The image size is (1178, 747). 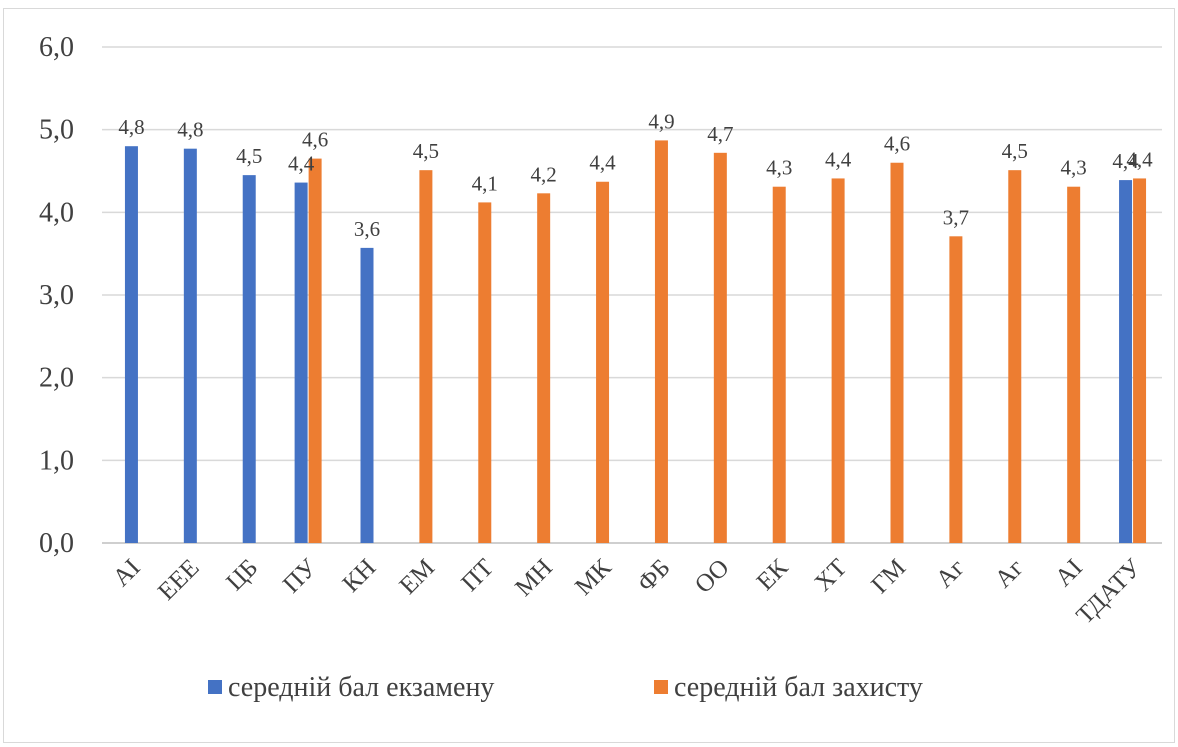 What do you see at coordinates (661, 121) in the screenshot?
I see `data-label: 4,9` at bounding box center [661, 121].